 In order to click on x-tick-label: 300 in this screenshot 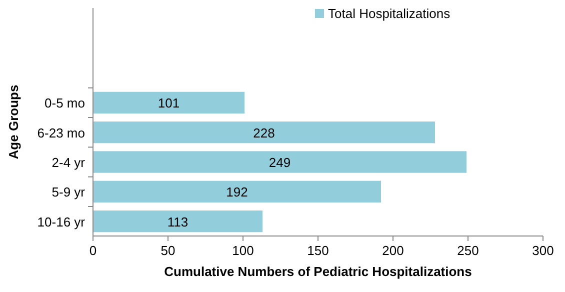, I will do `click(543, 250)`.